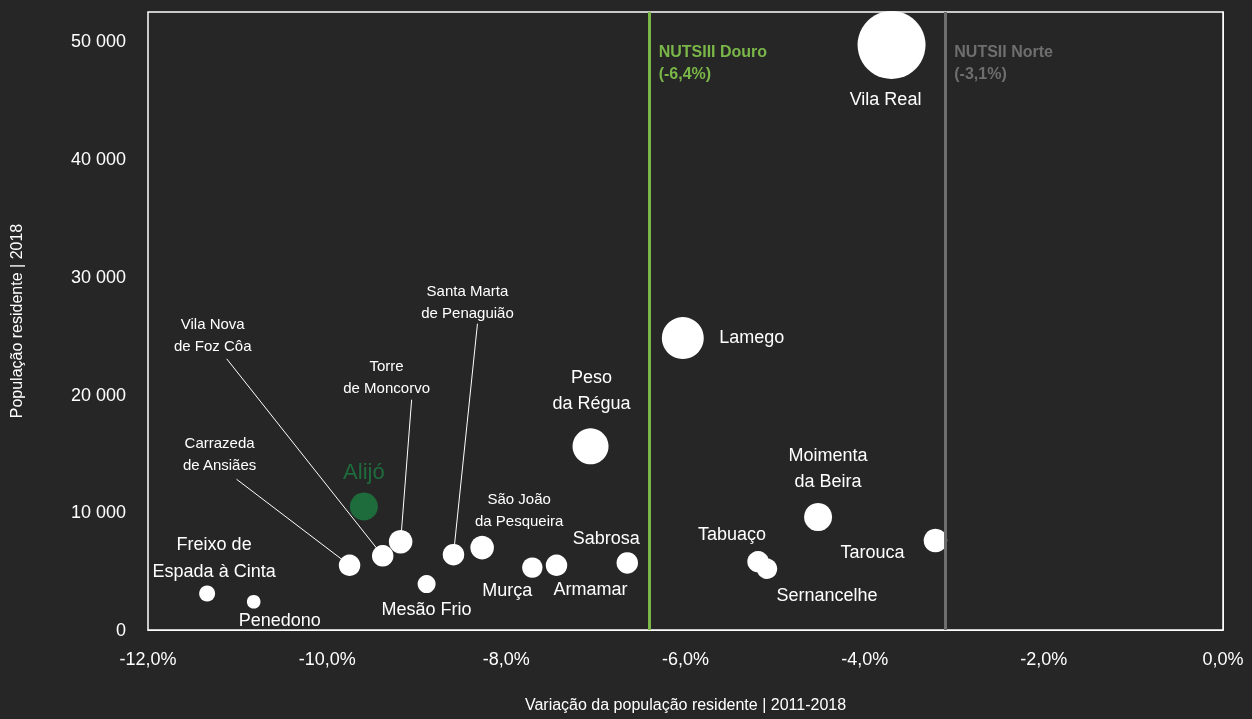 This screenshot has height=719, width=1252. What do you see at coordinates (98, 512) in the screenshot?
I see `y-tick-label: 10 000` at bounding box center [98, 512].